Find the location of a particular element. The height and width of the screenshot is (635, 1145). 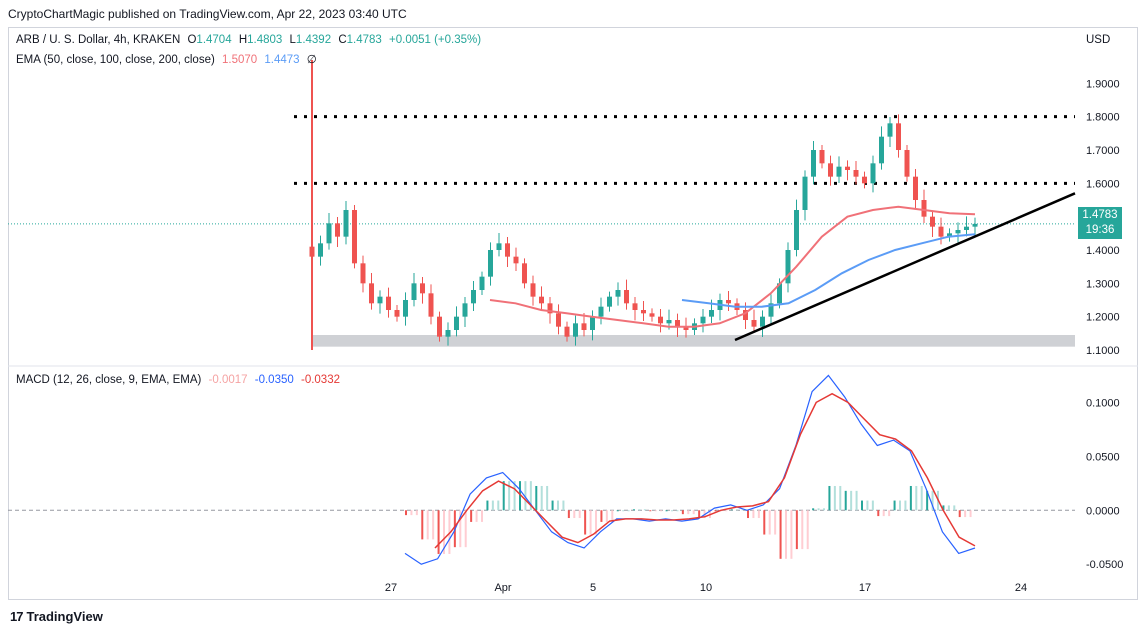

high-label: H is located at coordinates (243, 40).